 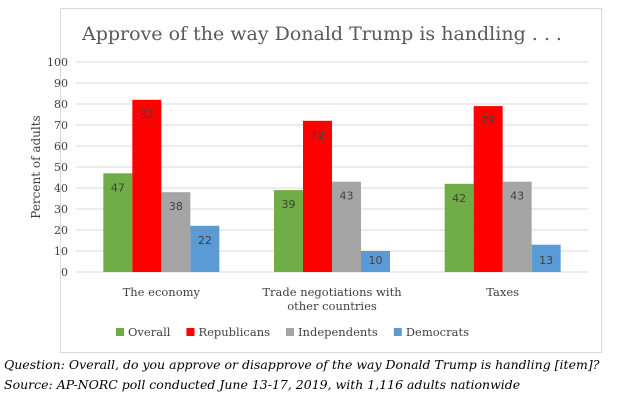 I want to click on y-tick-label: 0, so click(x=64, y=272).